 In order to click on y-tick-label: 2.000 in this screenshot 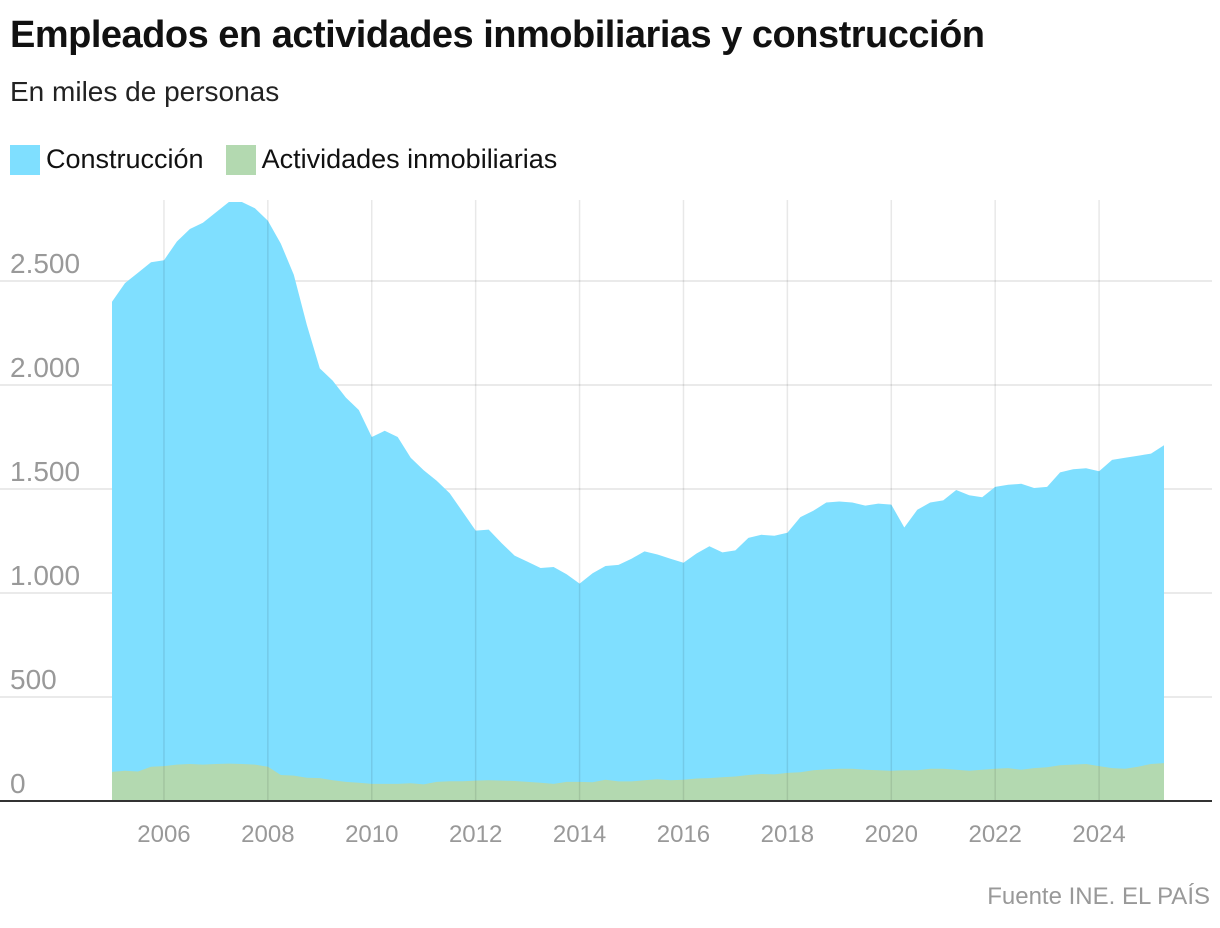, I will do `click(45, 367)`.